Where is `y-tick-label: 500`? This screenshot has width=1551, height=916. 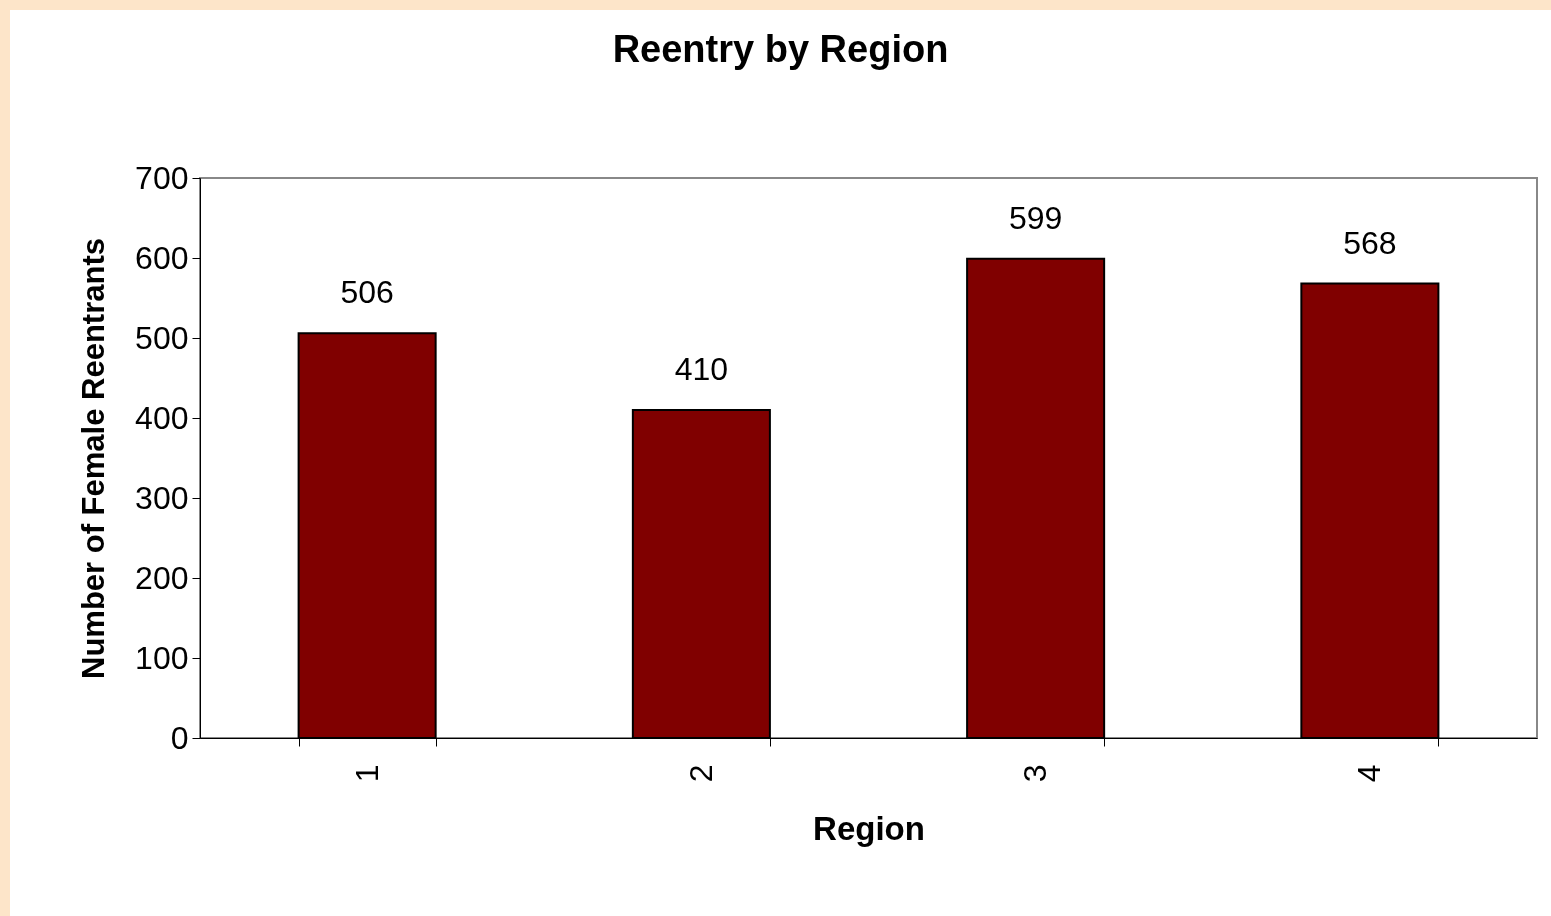 y-tick-label: 500 is located at coordinates (162, 337).